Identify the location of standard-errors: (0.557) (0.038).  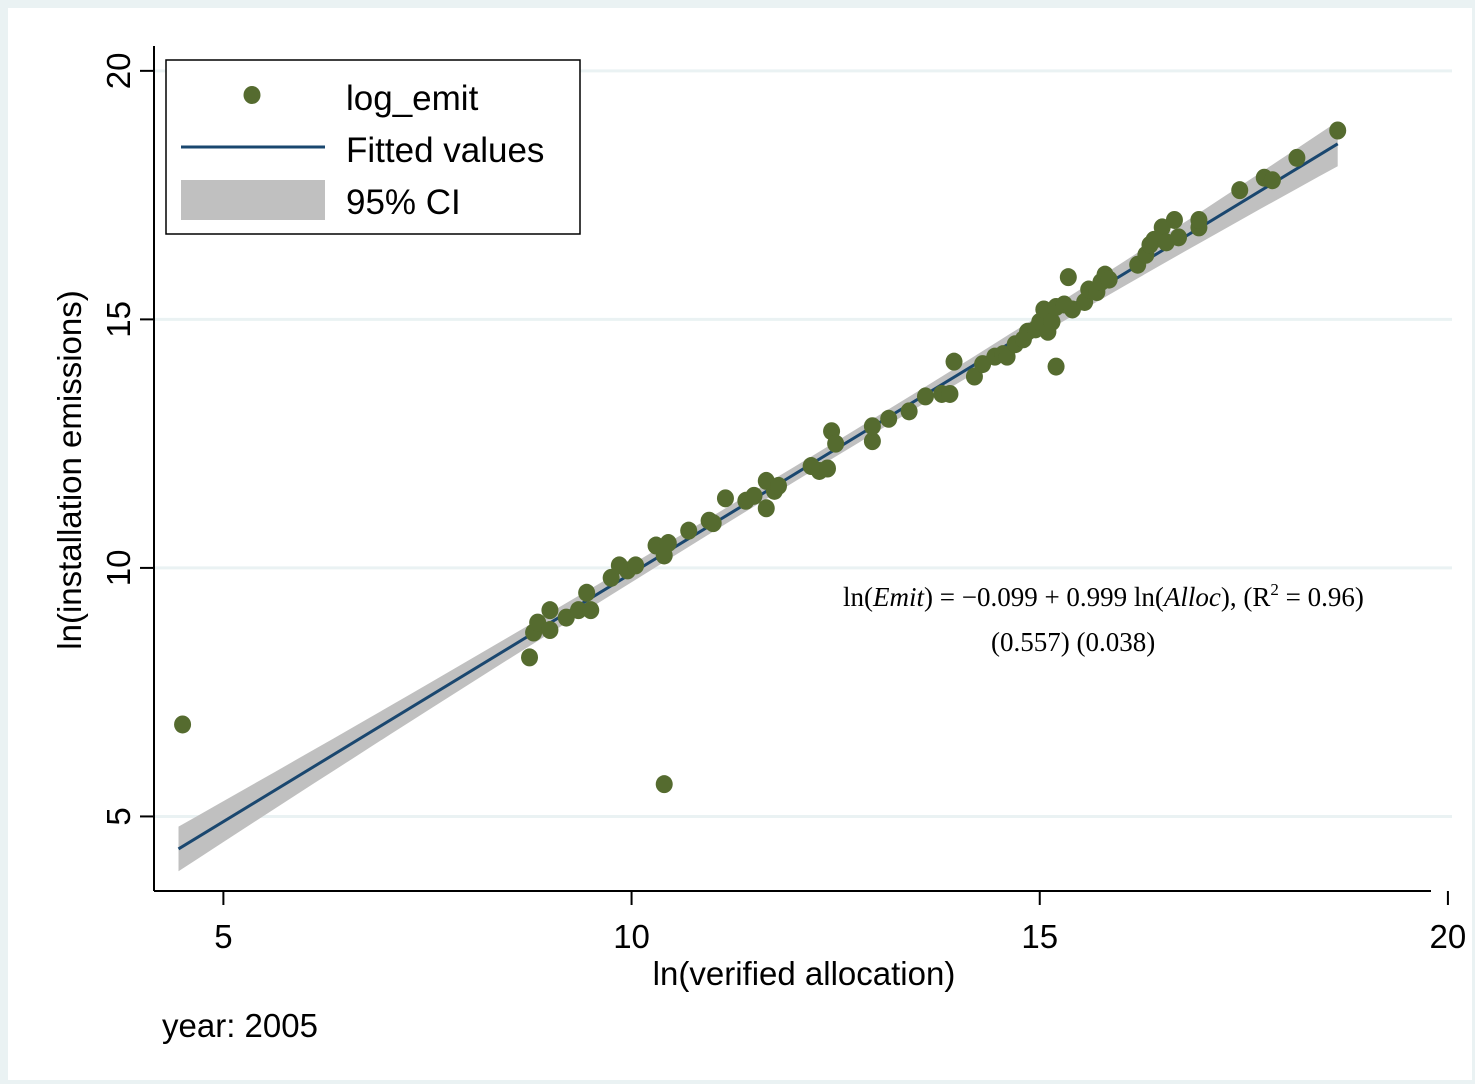
(1073, 642).